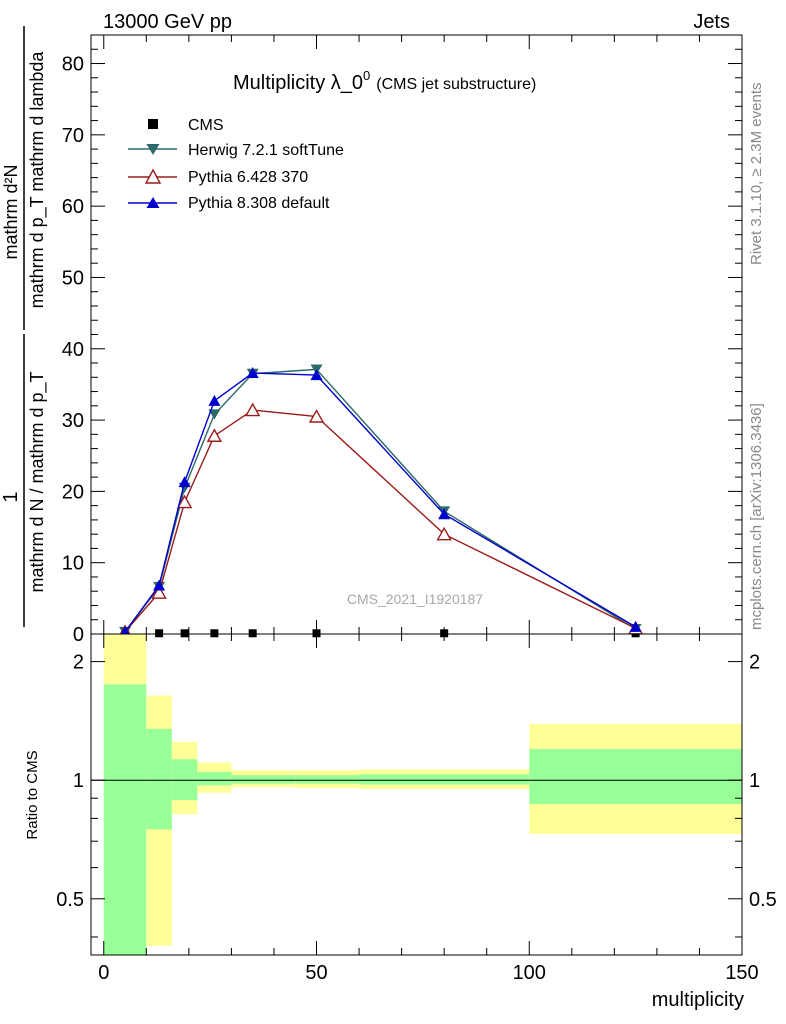 Image resolution: width=786 pixels, height=1024 pixels. I want to click on x-tick-label: 0, so click(103, 973).